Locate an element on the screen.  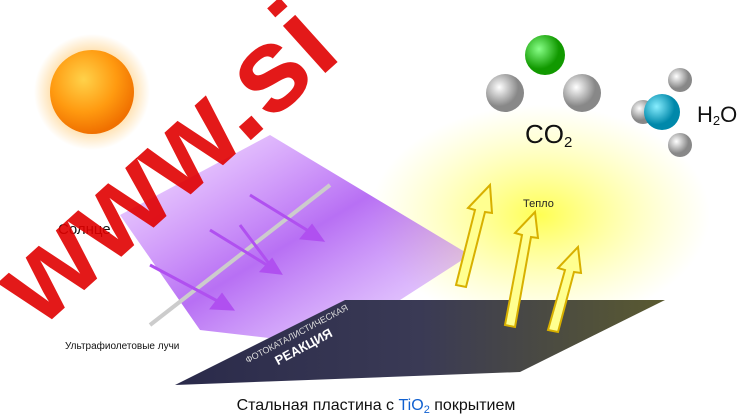
steel-plate is located at coordinates (420, 342).